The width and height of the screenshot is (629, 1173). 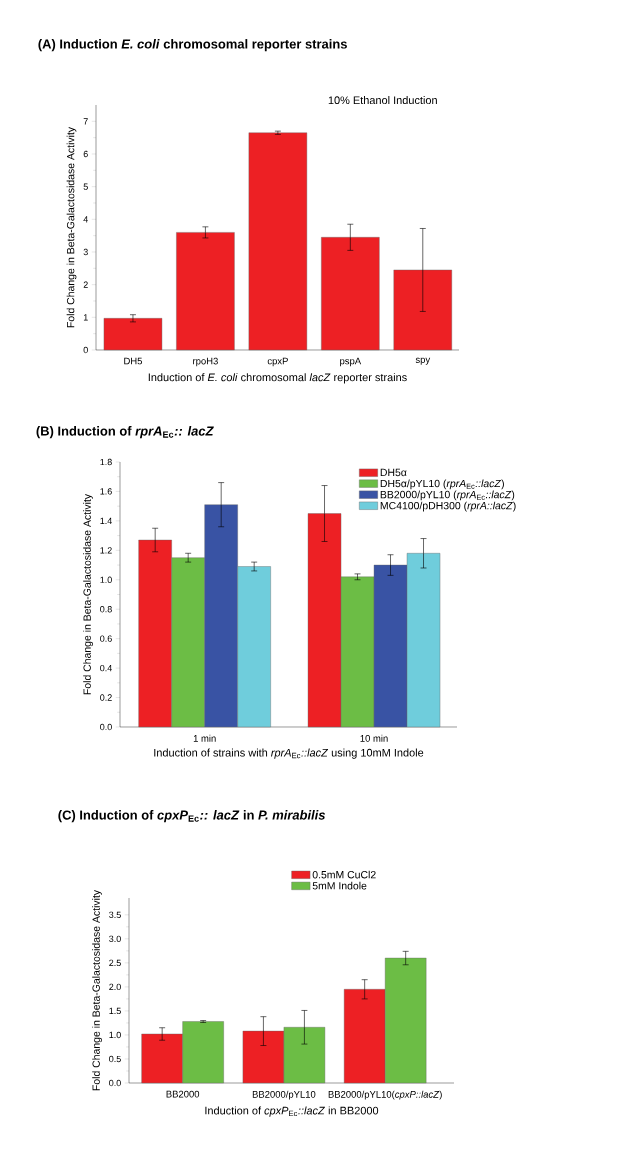 What do you see at coordinates (292, 1111) in the screenshot?
I see `x-axis-title: Induction of cpxP$_{Ec}$::lacZ in BB2000` at bounding box center [292, 1111].